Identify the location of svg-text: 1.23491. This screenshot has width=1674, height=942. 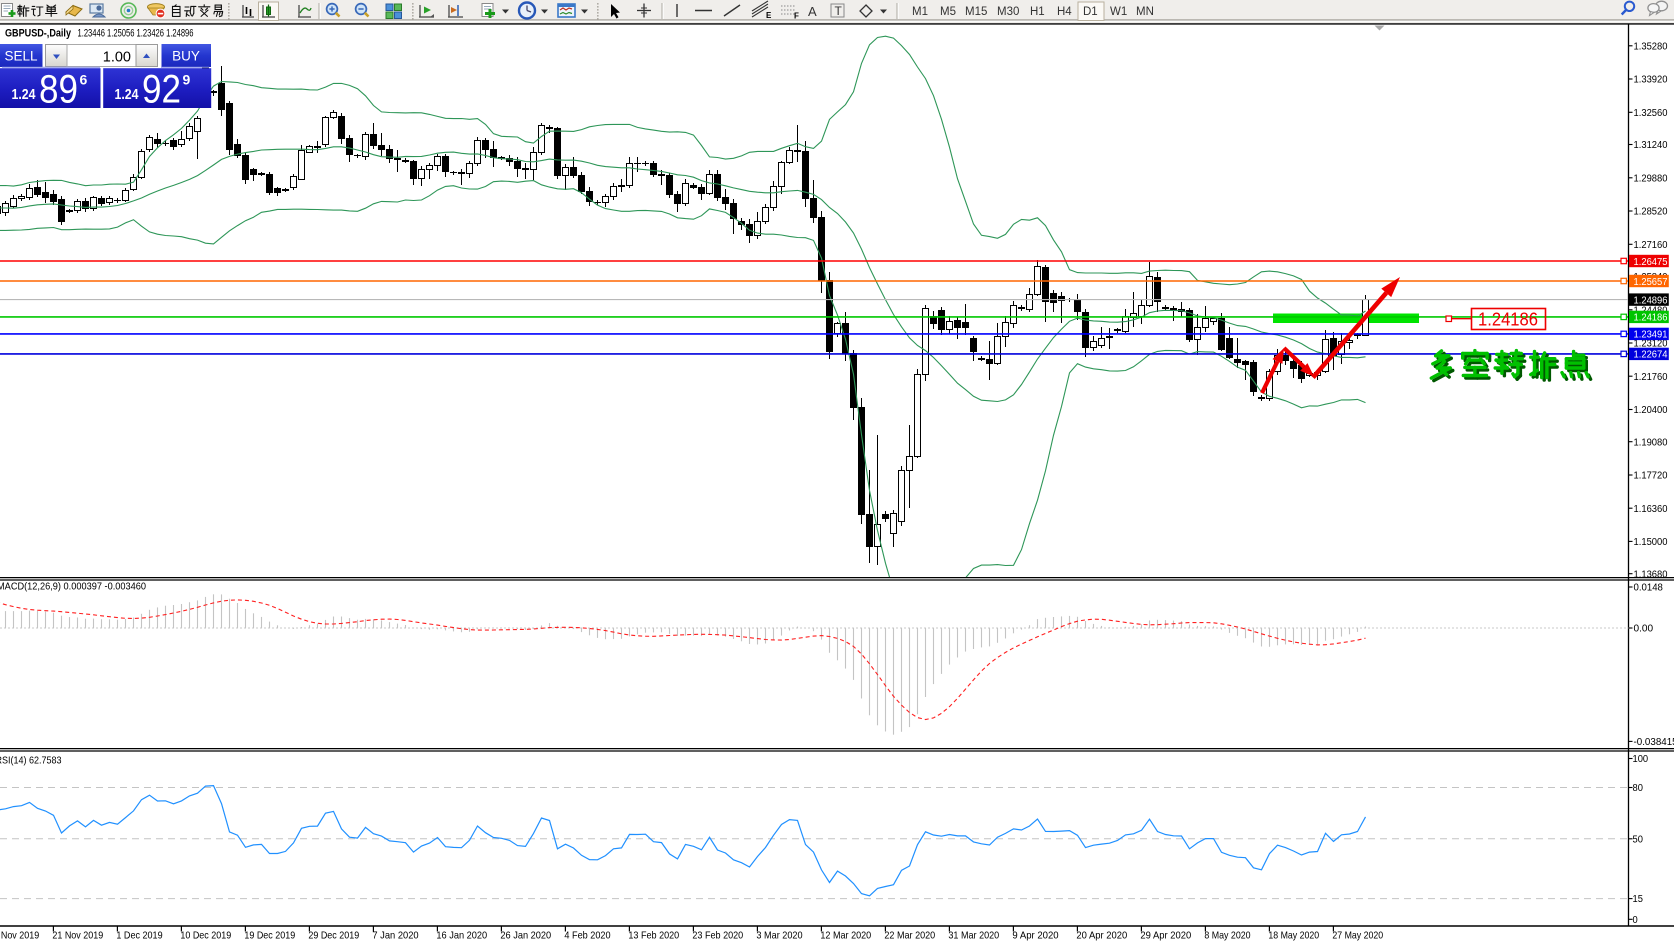
(1651, 335).